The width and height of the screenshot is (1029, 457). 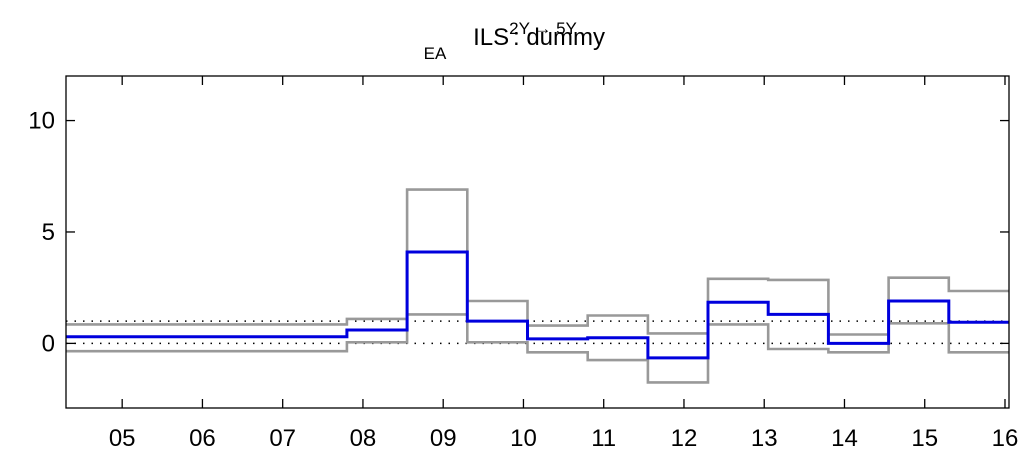 I want to click on chart-title-suffix: : dummy, so click(x=559, y=37).